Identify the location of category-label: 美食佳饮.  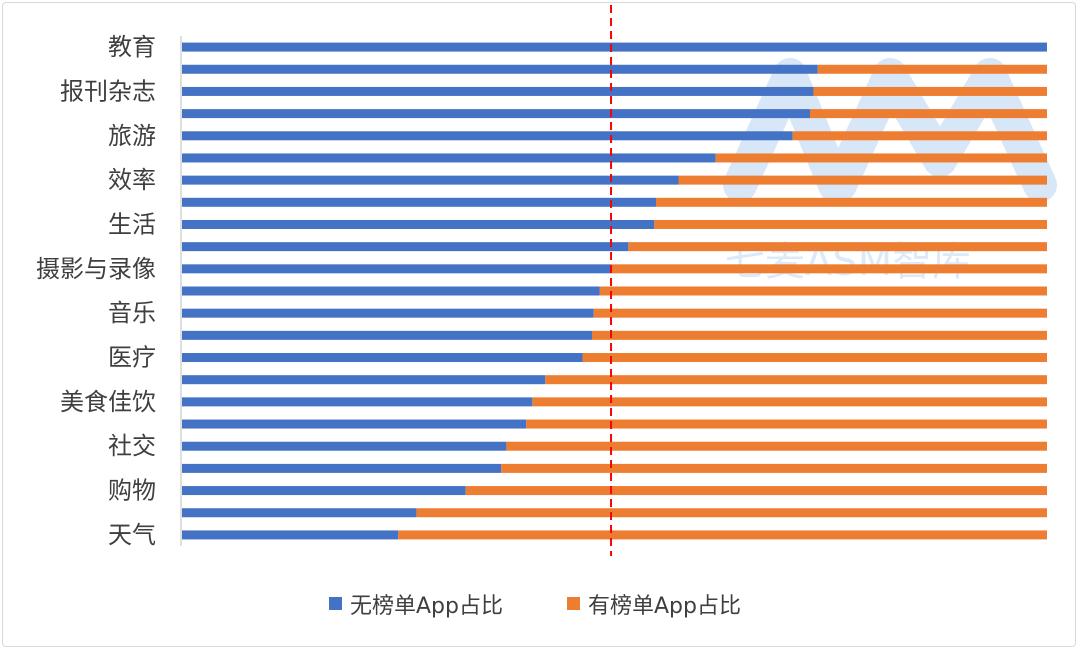
(108, 402).